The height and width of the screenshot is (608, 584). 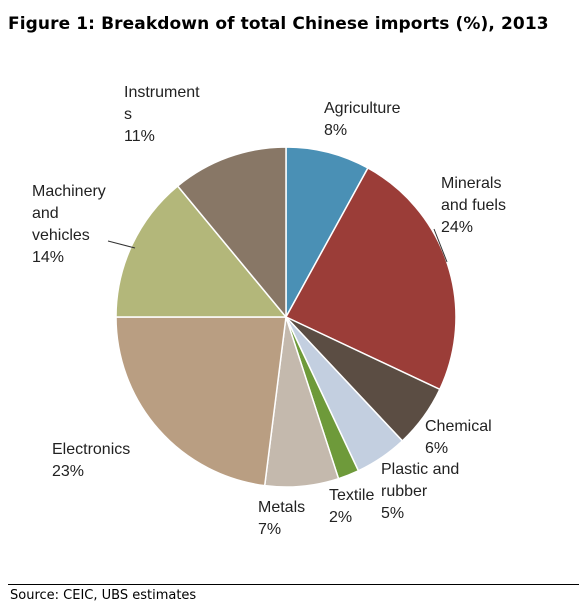 What do you see at coordinates (103, 595) in the screenshot?
I see `source-note: Source: CEIC, UBS estimates` at bounding box center [103, 595].